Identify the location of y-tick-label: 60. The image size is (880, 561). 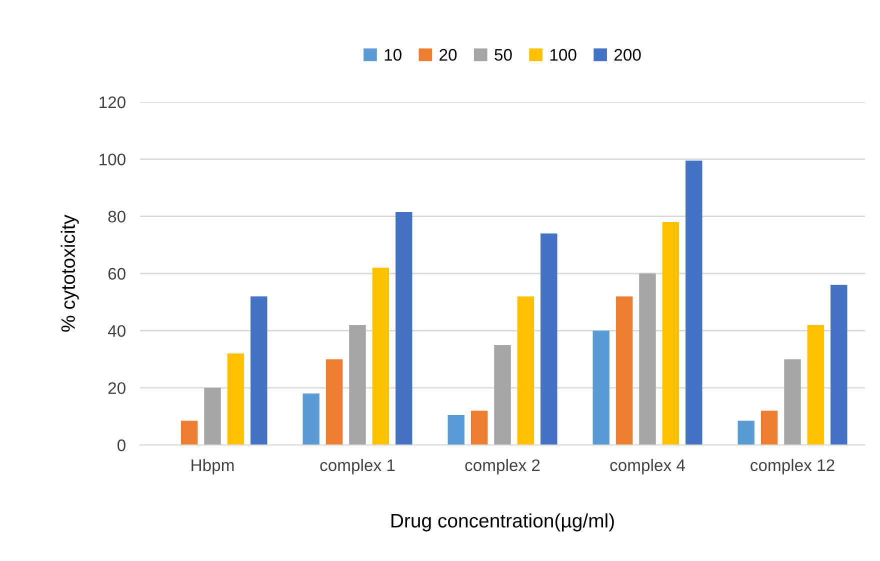
(117, 274).